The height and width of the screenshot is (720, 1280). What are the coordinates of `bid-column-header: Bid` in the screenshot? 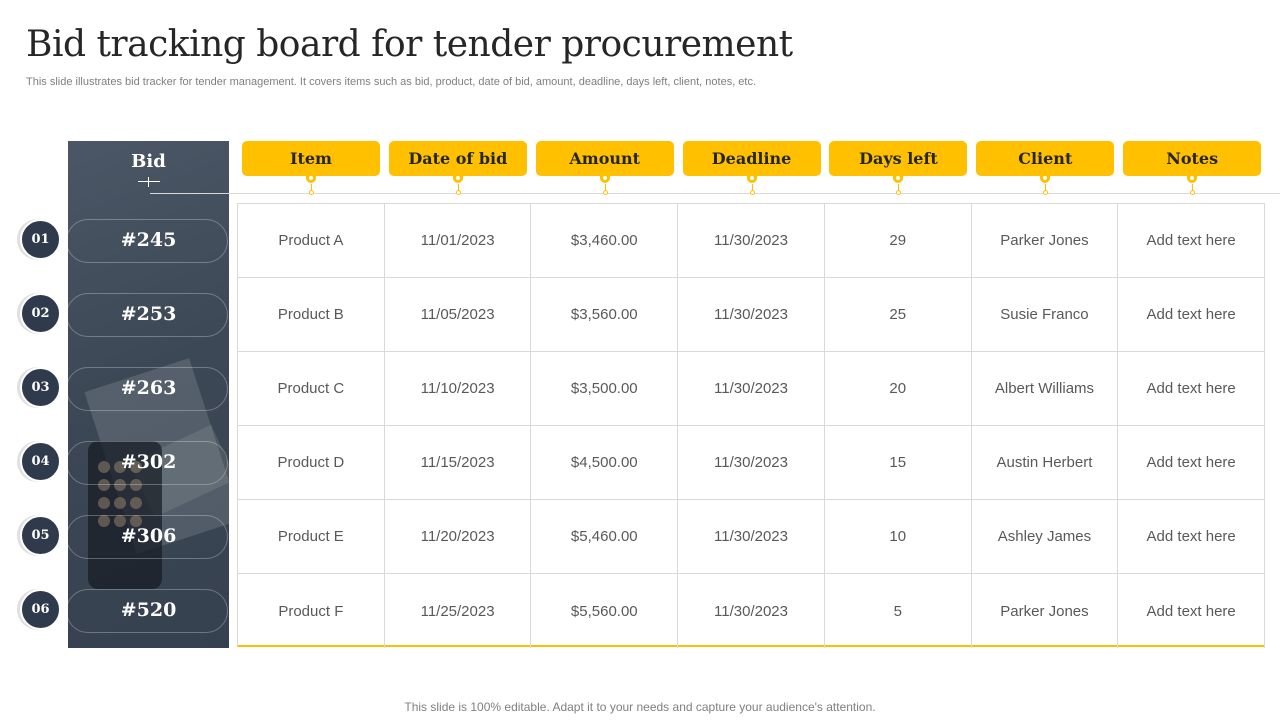 It's located at (148, 161).